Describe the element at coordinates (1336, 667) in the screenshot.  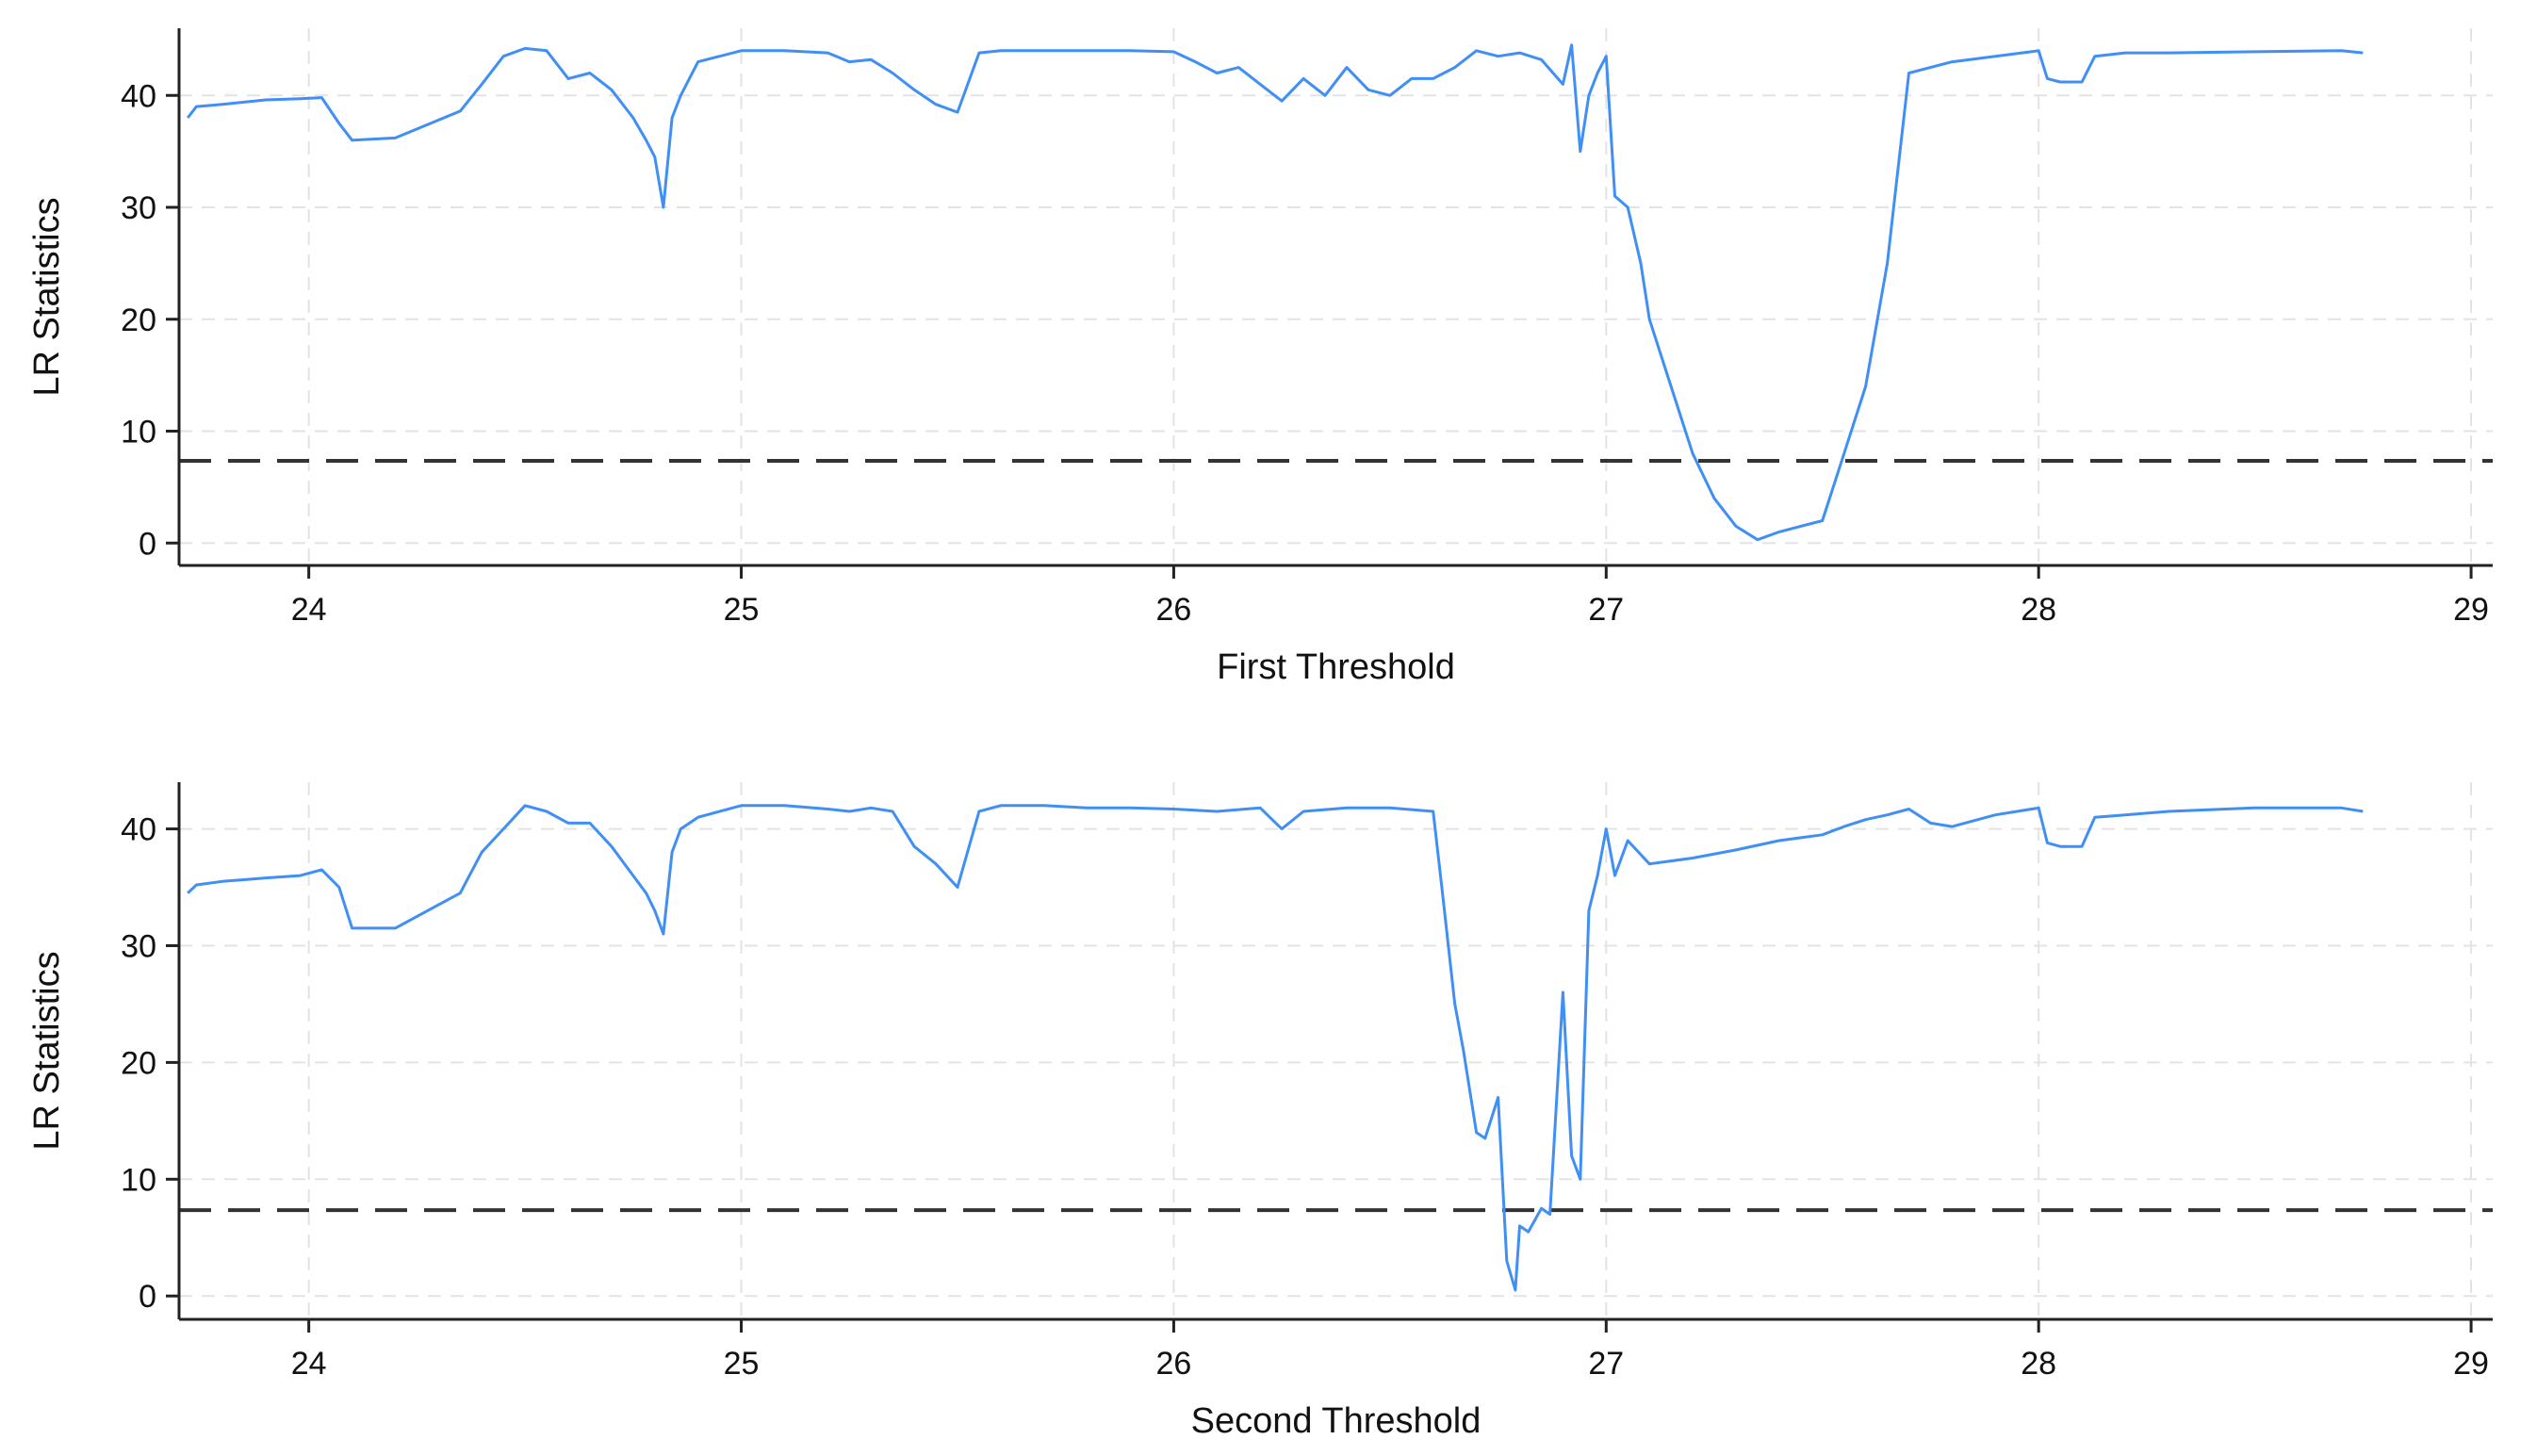
I see `x-axis-title-first: First Threshold` at that location.